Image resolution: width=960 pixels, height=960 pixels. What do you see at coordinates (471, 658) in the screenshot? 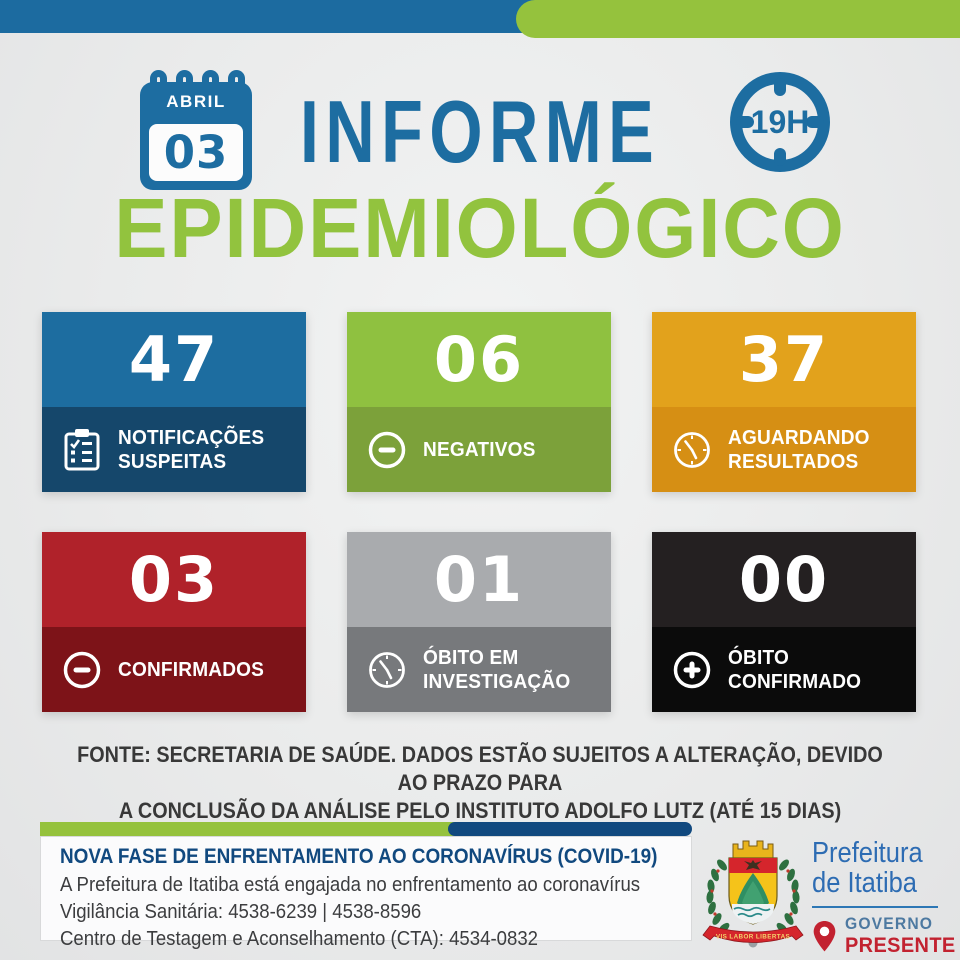
I see `stat-label-line1: ÓBITO EM` at bounding box center [471, 658].